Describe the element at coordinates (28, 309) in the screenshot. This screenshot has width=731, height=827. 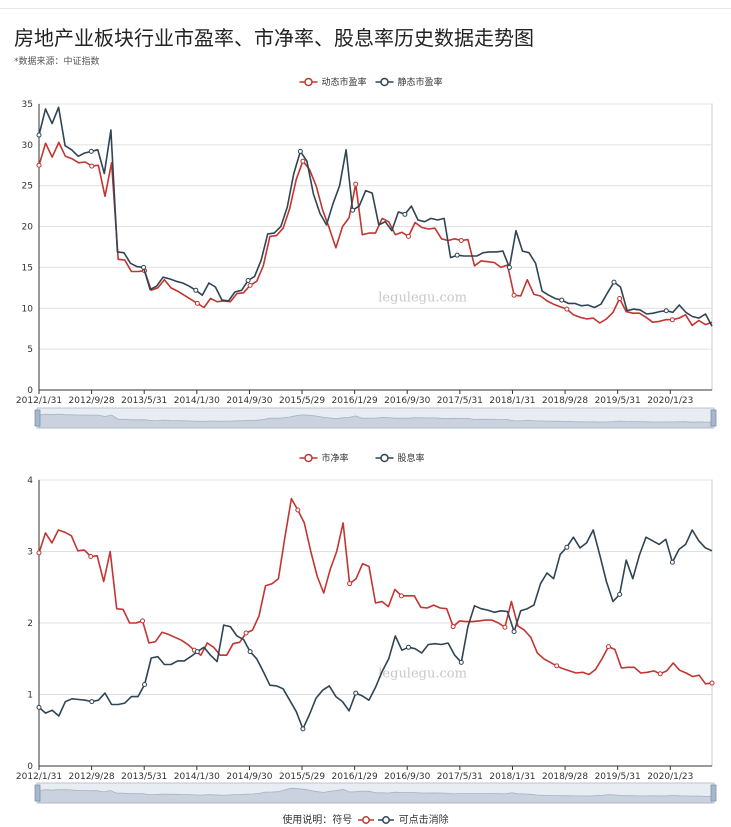
I see `y-tick-label: 10` at that location.